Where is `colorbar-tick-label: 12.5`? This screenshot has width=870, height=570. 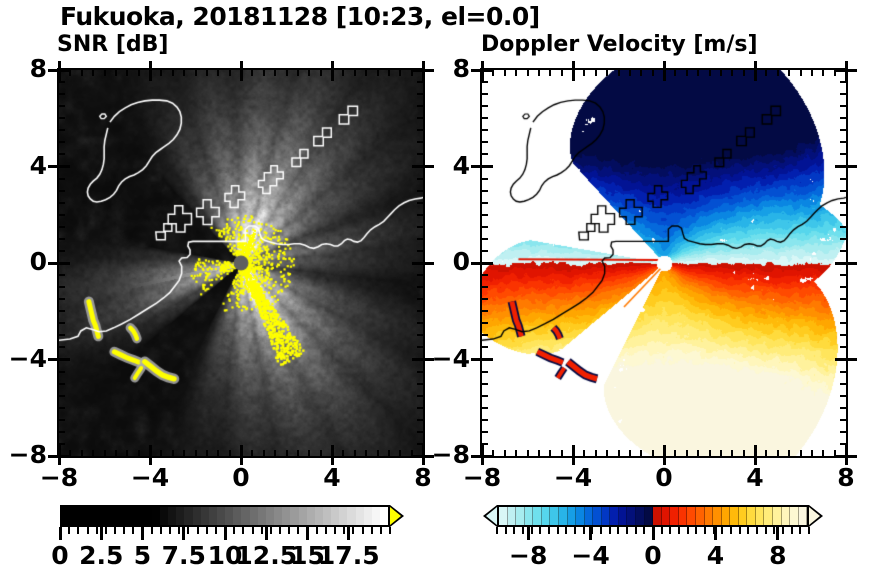
colorbar-tick-label: 12.5 is located at coordinates (266, 555).